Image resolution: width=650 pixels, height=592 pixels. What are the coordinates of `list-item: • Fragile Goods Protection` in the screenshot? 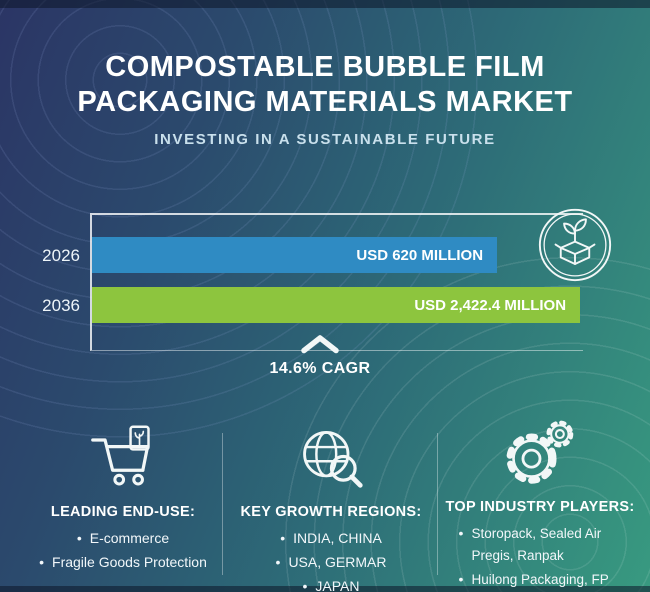 It's located at (123, 563).